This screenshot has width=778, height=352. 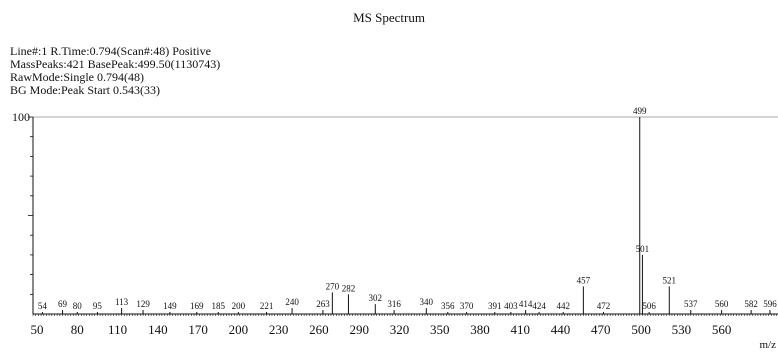 I want to click on peak-label-95: 95, so click(x=98, y=306).